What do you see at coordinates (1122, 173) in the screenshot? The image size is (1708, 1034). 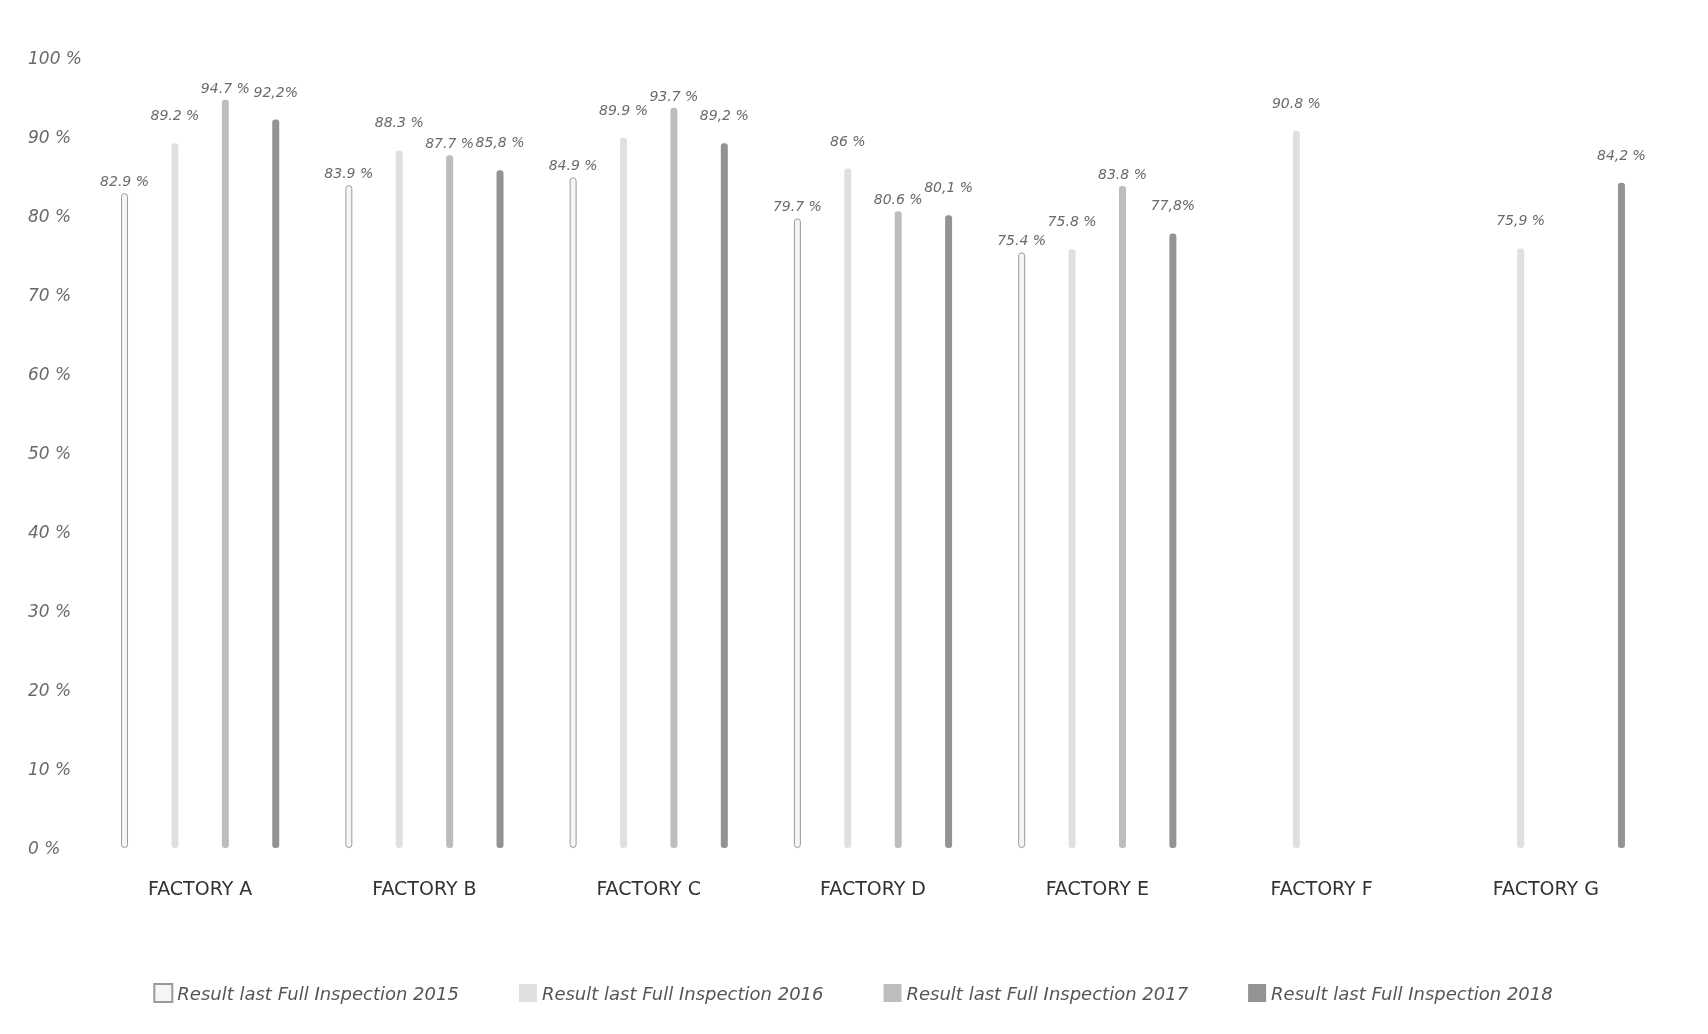 I see `data-label: 83.8 %` at bounding box center [1122, 173].